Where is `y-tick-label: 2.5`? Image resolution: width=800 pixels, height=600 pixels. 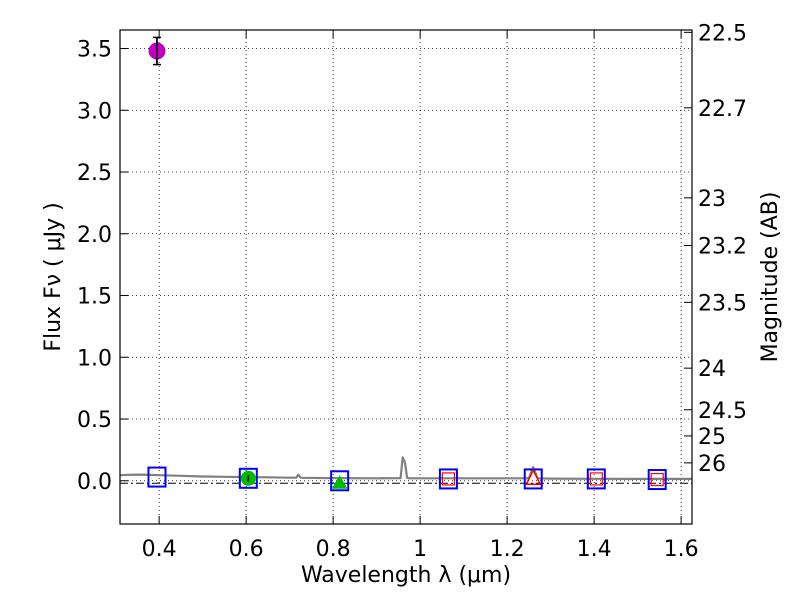
y-tick-label: 2.5 is located at coordinates (94, 173).